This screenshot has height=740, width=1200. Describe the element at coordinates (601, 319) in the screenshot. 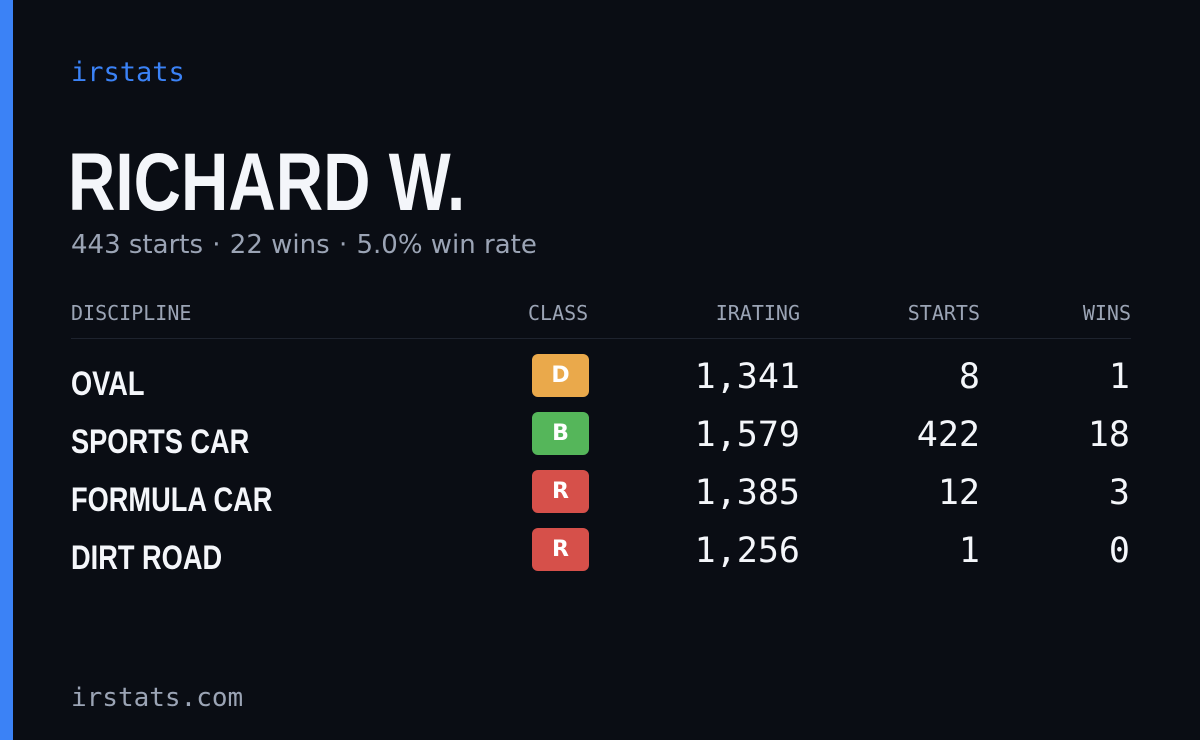

I see `table-header: DISCIPLINE CLASS IRATING STARTS WINS` at that location.